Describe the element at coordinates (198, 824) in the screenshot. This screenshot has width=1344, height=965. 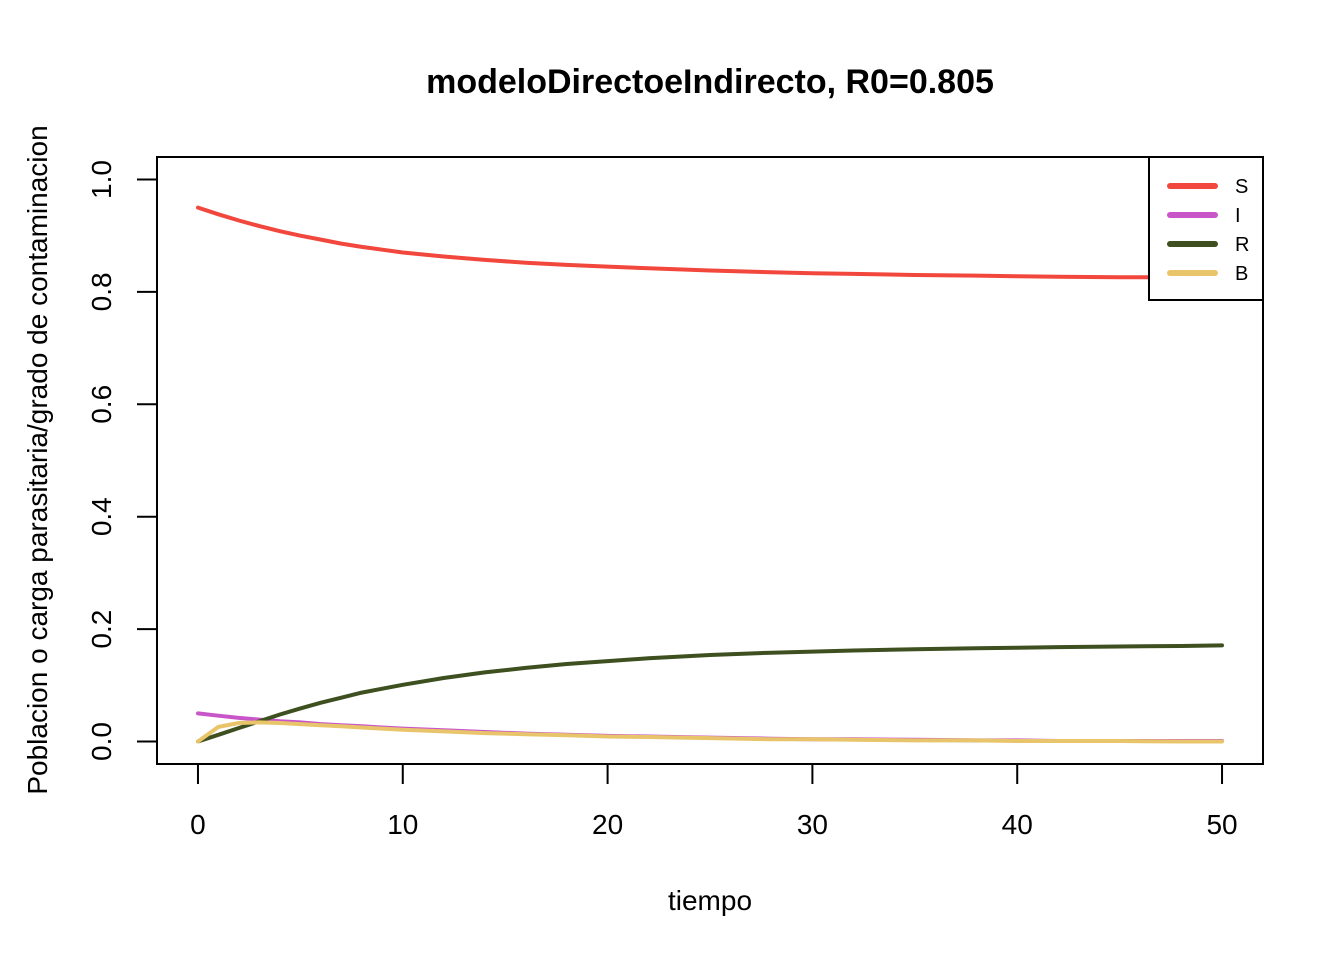
I see `x-tick-label: 0` at that location.